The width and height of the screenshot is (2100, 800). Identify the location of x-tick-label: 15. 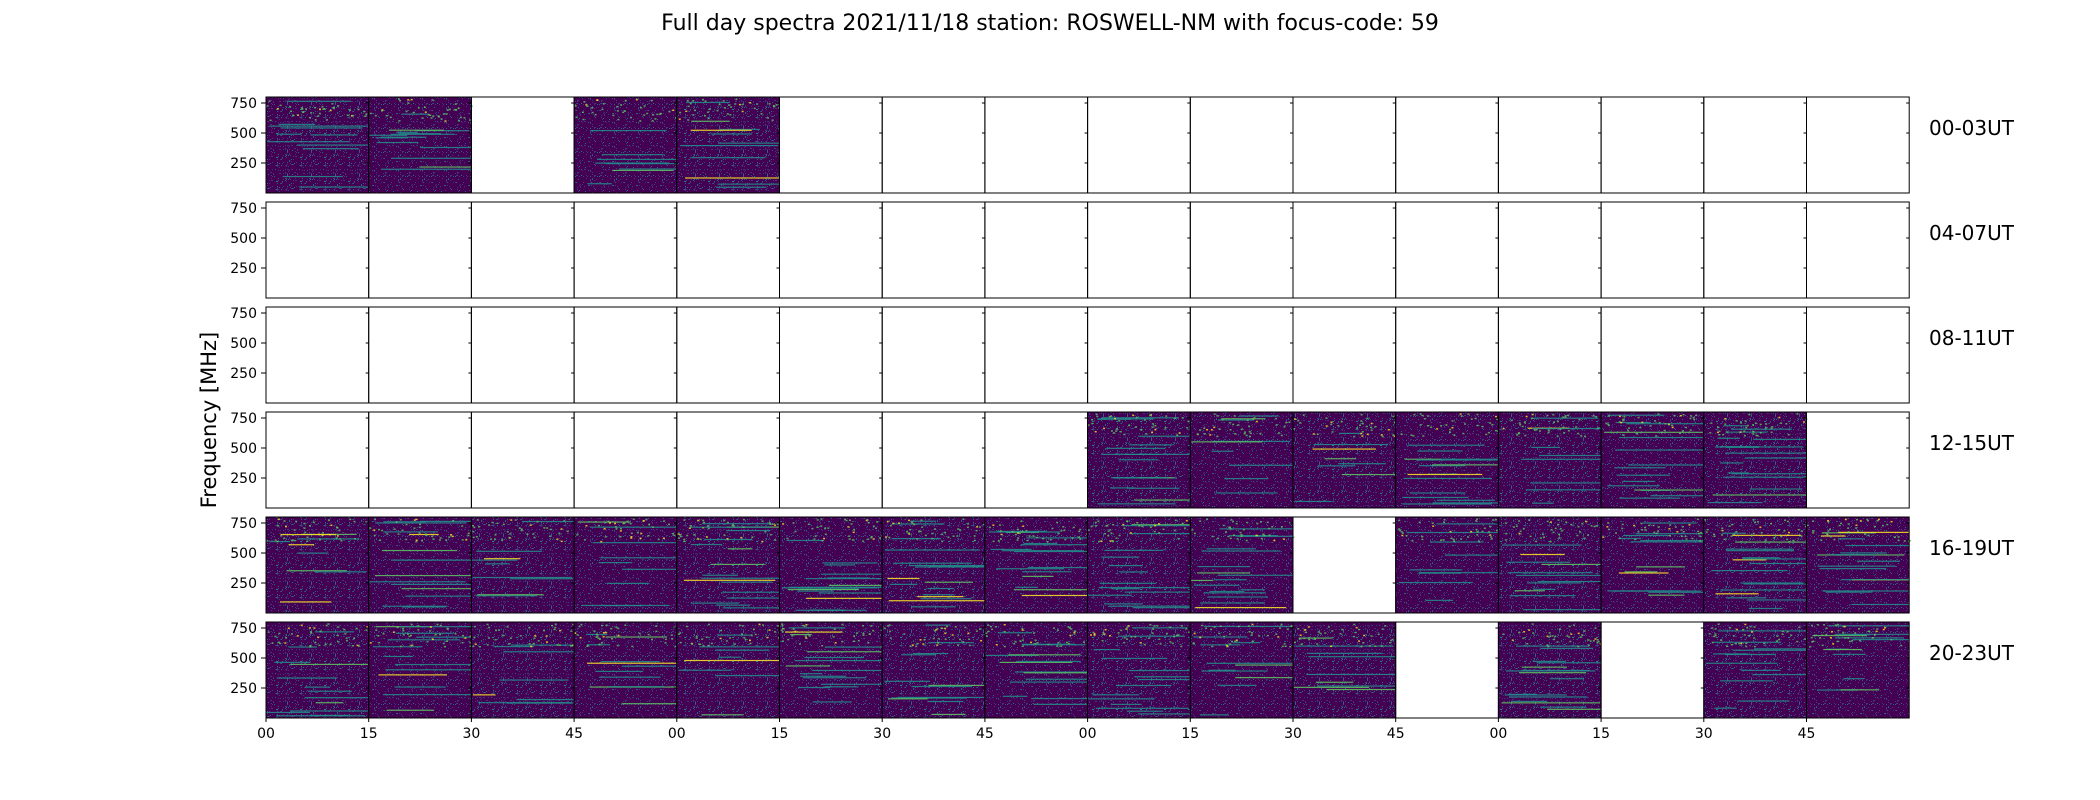
(1190, 734).